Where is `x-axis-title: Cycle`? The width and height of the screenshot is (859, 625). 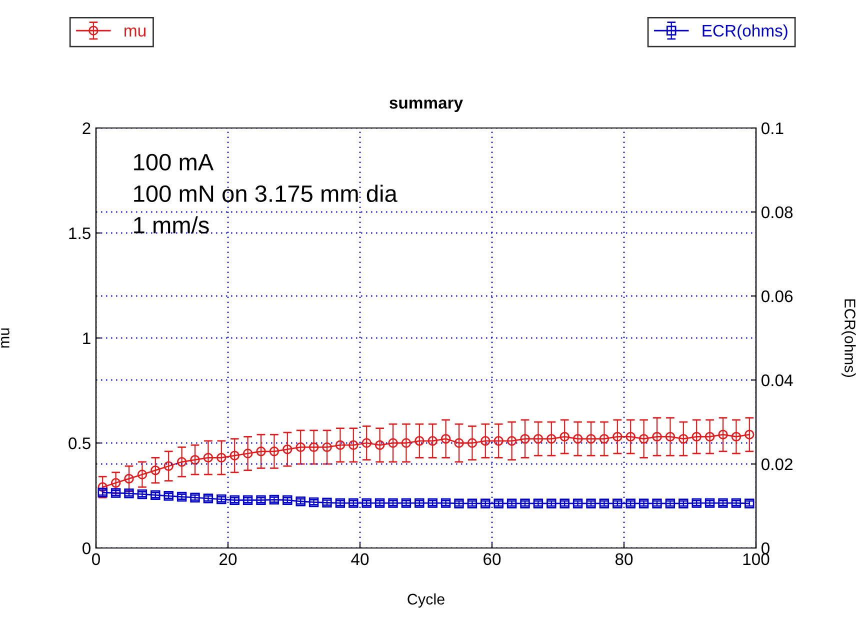
x-axis-title: Cycle is located at coordinates (426, 600).